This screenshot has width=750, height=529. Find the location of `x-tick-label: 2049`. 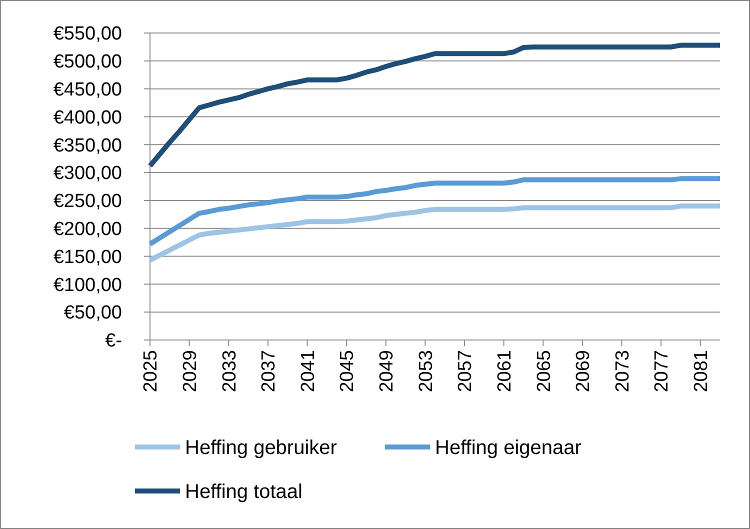

x-tick-label: 2049 is located at coordinates (387, 371).